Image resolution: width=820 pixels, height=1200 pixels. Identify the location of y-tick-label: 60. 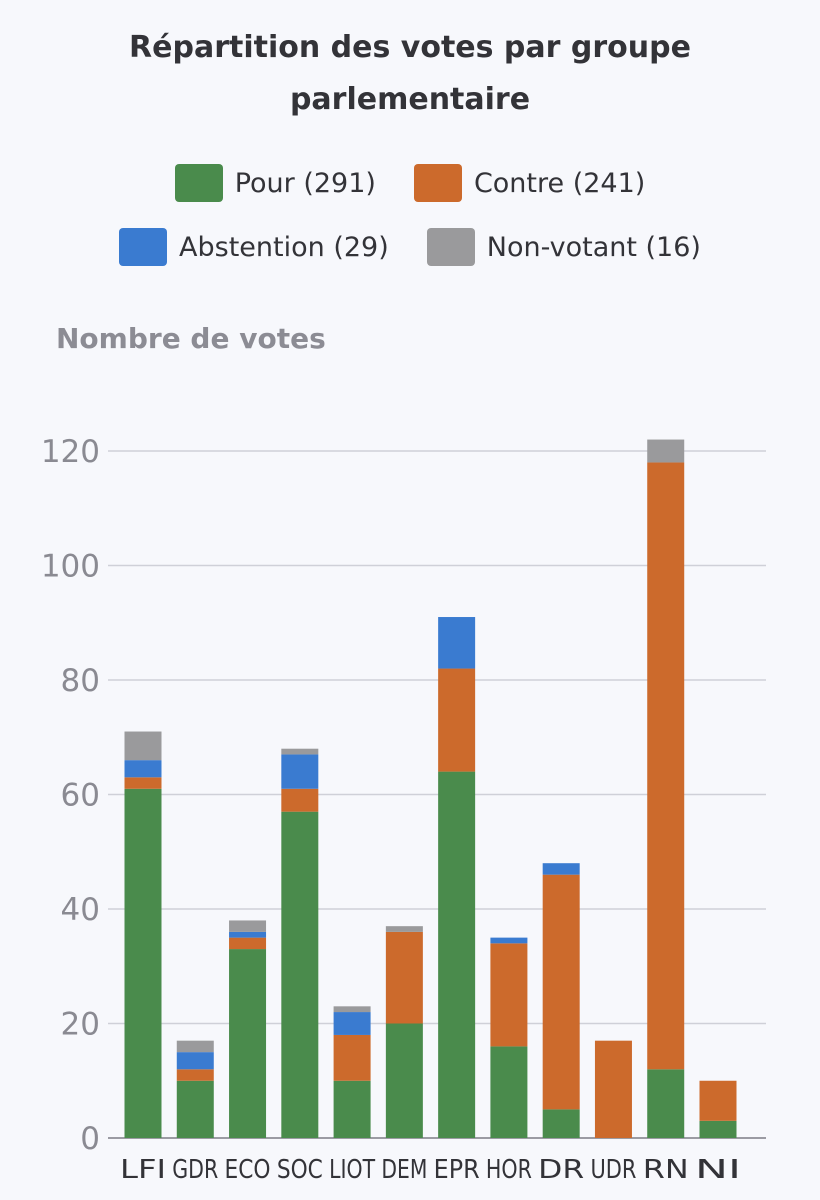
(80, 796).